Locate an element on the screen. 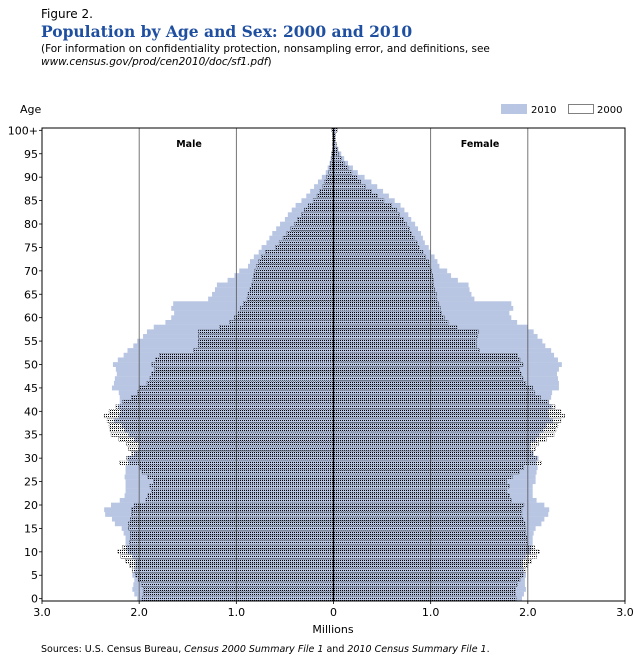 Image resolution: width=634 pixels, height=662 pixels. y-tick-label: 45 is located at coordinates (31, 388).